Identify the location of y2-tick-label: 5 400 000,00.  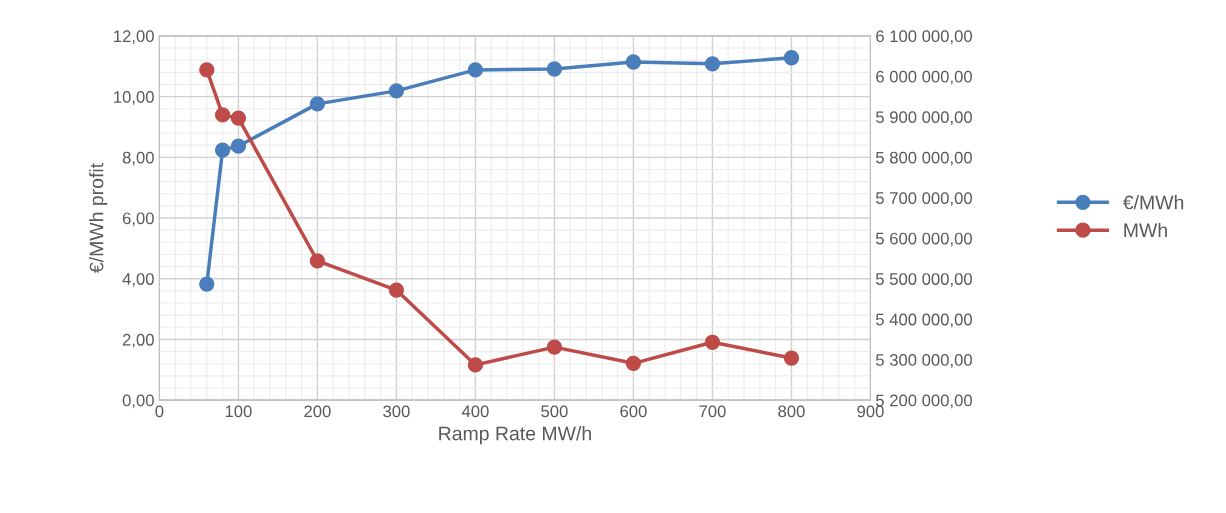
(923, 320).